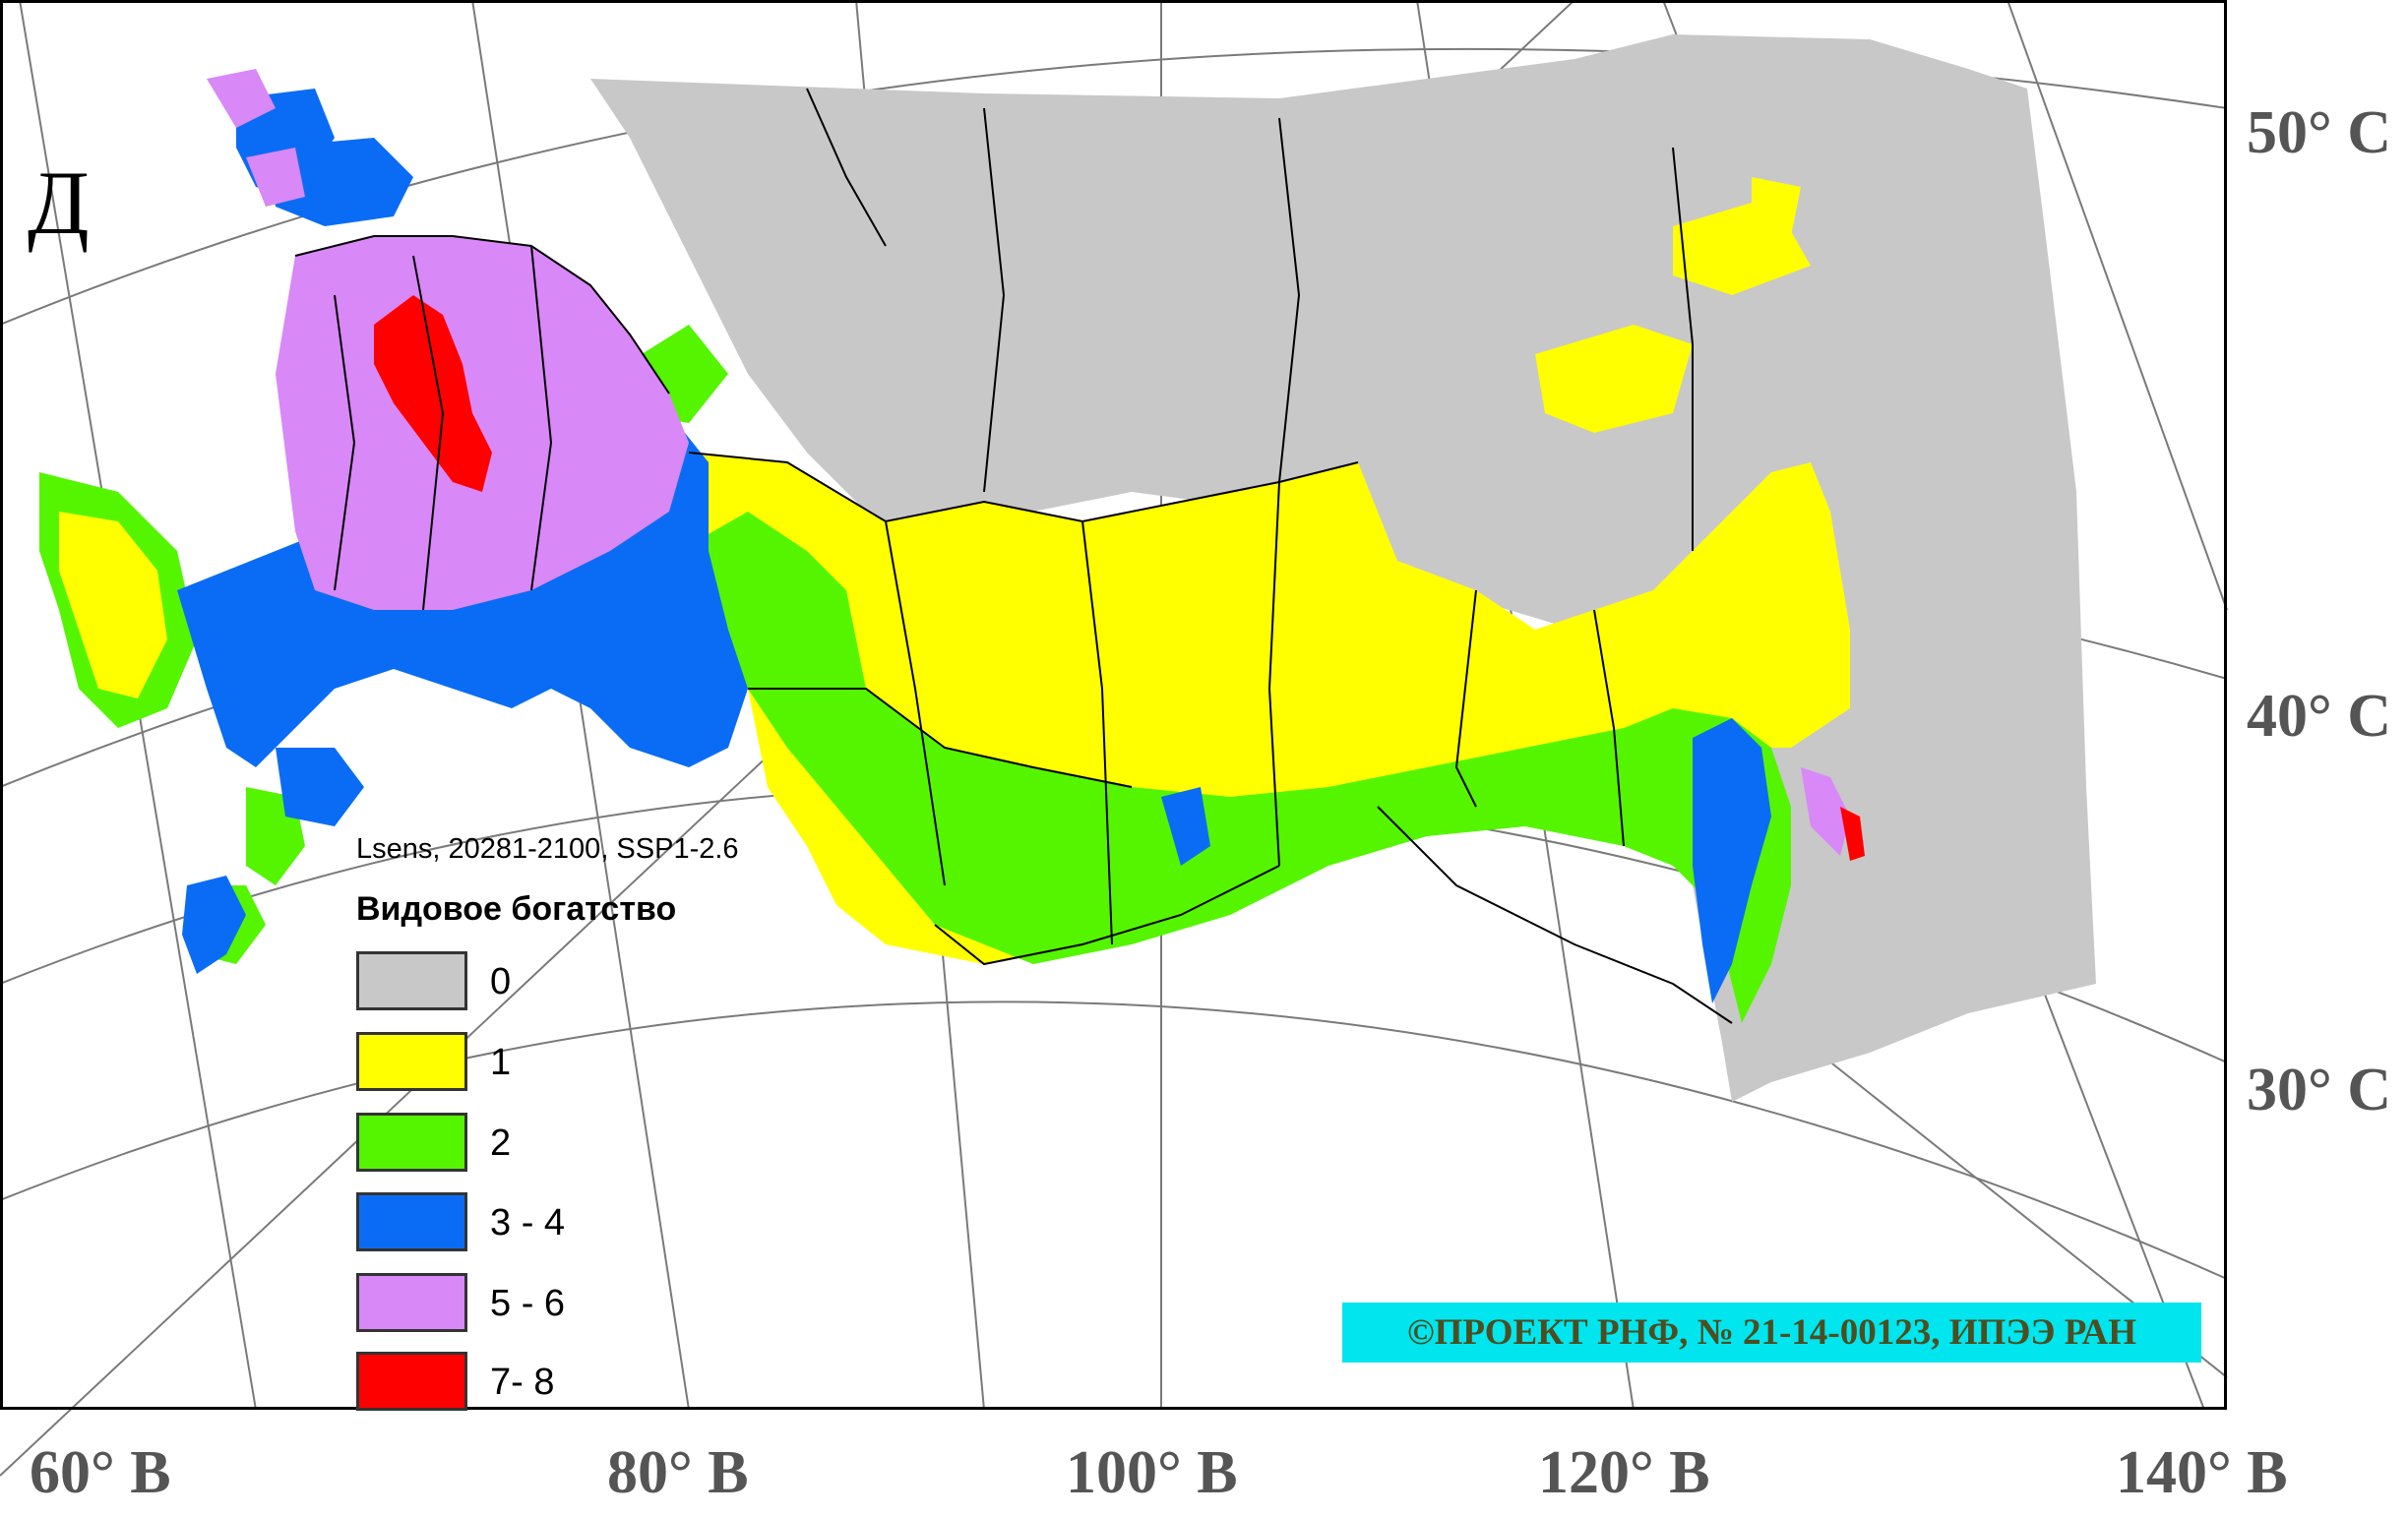 Image resolution: width=2408 pixels, height=1516 pixels. What do you see at coordinates (2319, 133) in the screenshot?
I see `latitude-label-50: 50° С` at bounding box center [2319, 133].